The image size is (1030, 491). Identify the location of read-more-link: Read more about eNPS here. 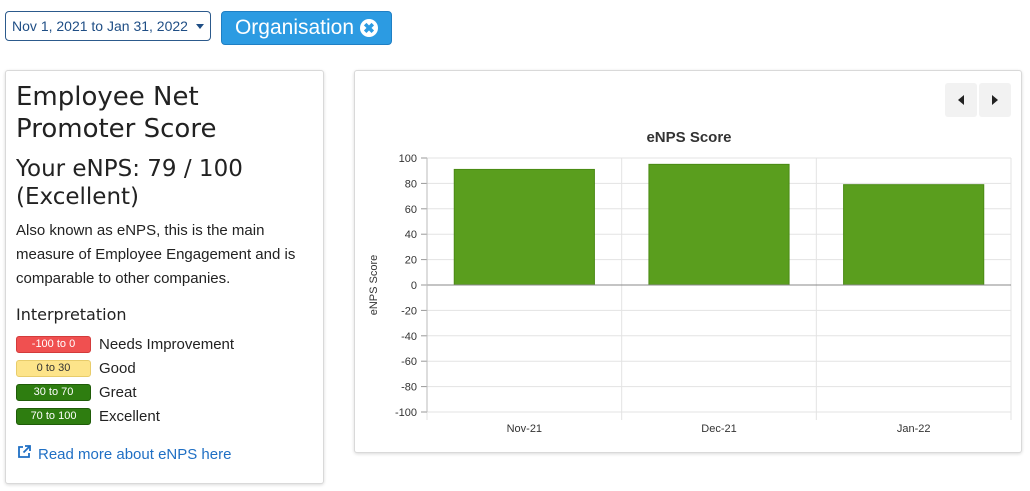
(164, 454).